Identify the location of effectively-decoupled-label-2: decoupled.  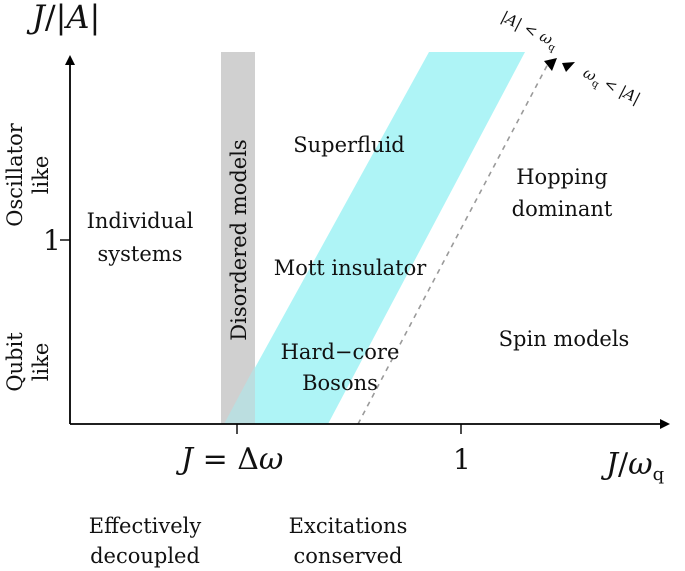
(145, 556).